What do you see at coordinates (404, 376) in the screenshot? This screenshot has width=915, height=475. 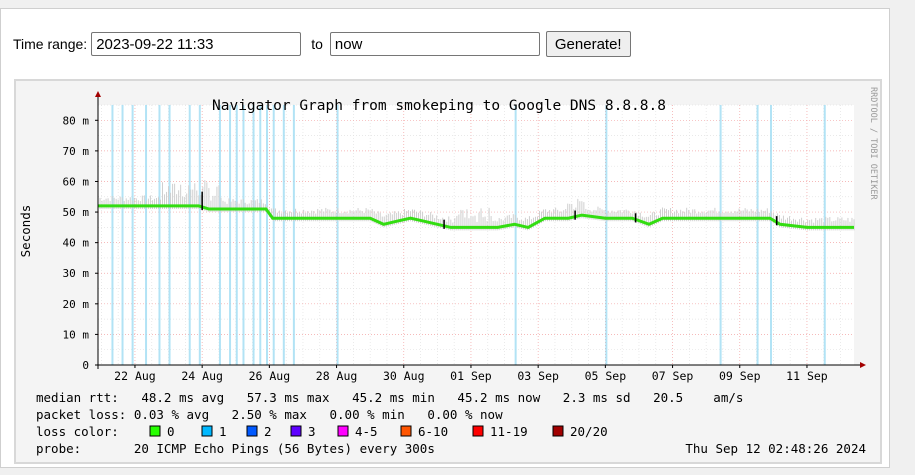 I see `x-tick-label: 30 Aug` at bounding box center [404, 376].